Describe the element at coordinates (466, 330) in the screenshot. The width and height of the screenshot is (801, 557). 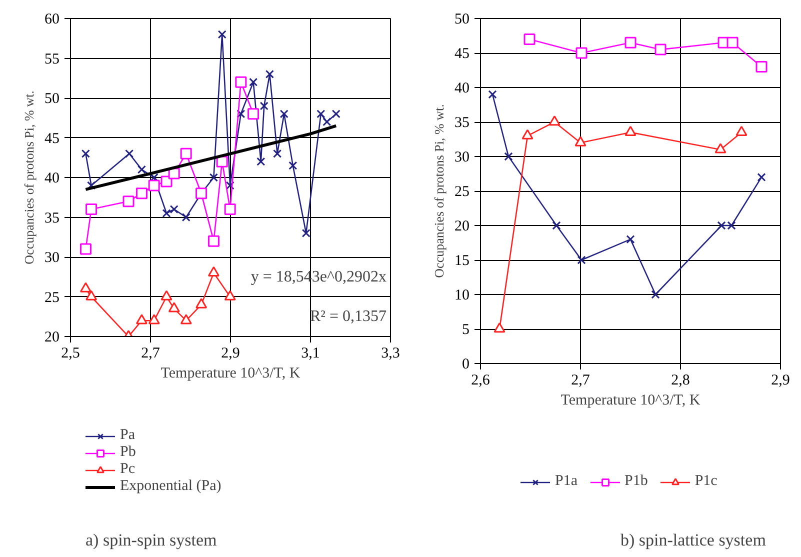
I see `y-tick-label: 5` at that location.